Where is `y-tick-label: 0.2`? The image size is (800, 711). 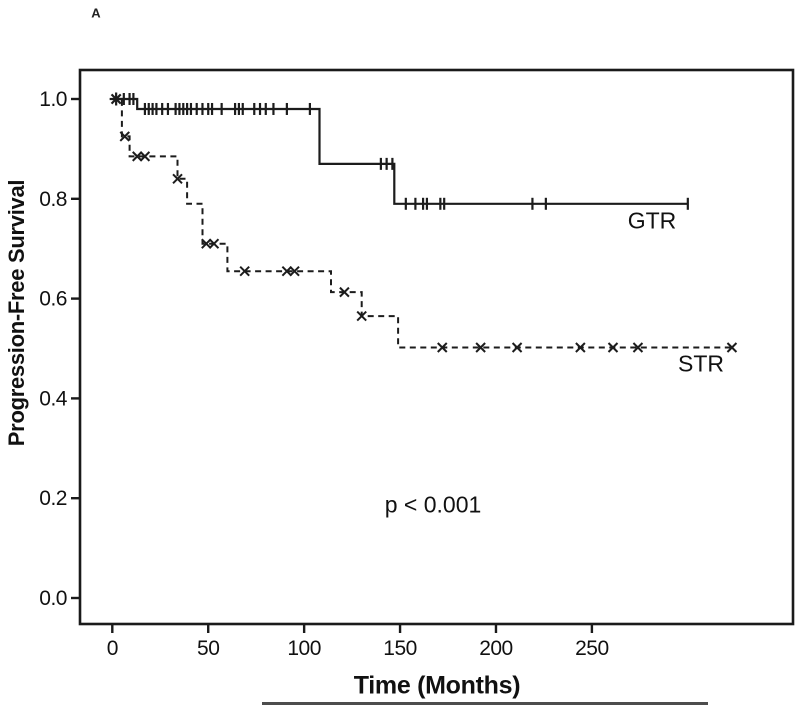 y-tick-label: 0.2 is located at coordinates (53, 498).